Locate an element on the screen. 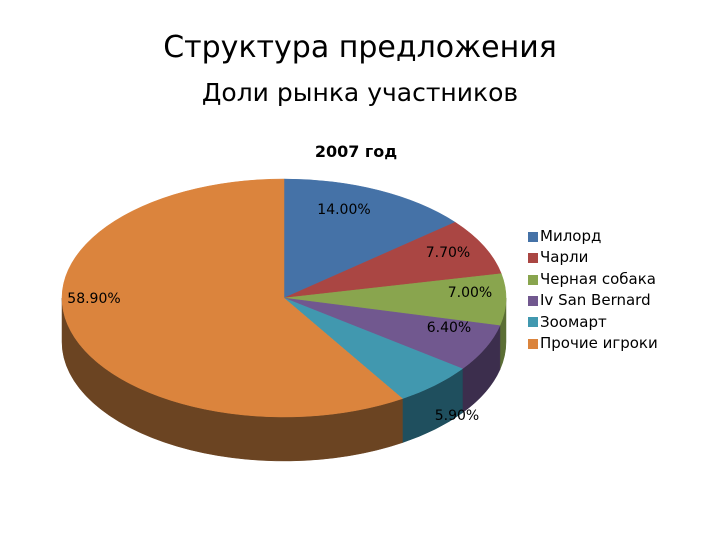 Image resolution: width=720 pixels, height=540 pixels. chart-title: 2007 год is located at coordinates (356, 151).